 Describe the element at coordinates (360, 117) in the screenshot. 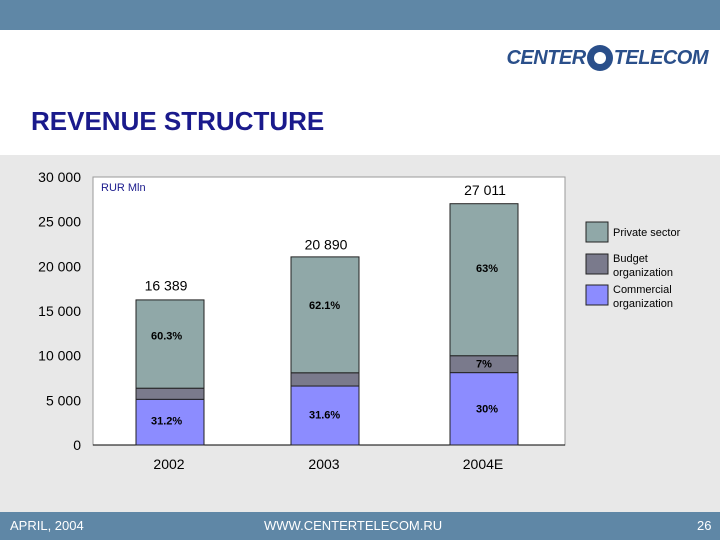

I see `title-band` at that location.